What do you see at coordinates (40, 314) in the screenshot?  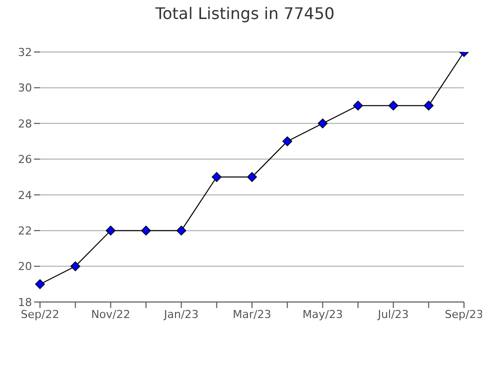 I see `x-tick-label: Sep/22` at bounding box center [40, 314].